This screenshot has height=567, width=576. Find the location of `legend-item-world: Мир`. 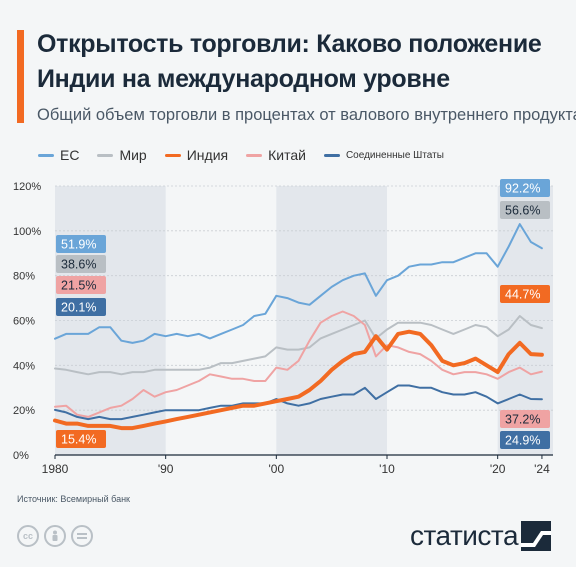

legend-item-world: Мир is located at coordinates (122, 155).